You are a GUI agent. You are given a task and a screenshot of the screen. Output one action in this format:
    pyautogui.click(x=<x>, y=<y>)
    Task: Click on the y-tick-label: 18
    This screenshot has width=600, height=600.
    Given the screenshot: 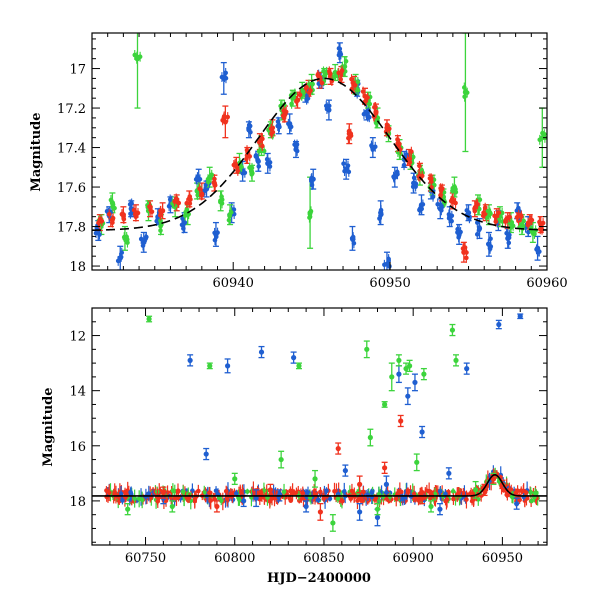 What is the action you would take?
    pyautogui.click(x=77, y=267)
    